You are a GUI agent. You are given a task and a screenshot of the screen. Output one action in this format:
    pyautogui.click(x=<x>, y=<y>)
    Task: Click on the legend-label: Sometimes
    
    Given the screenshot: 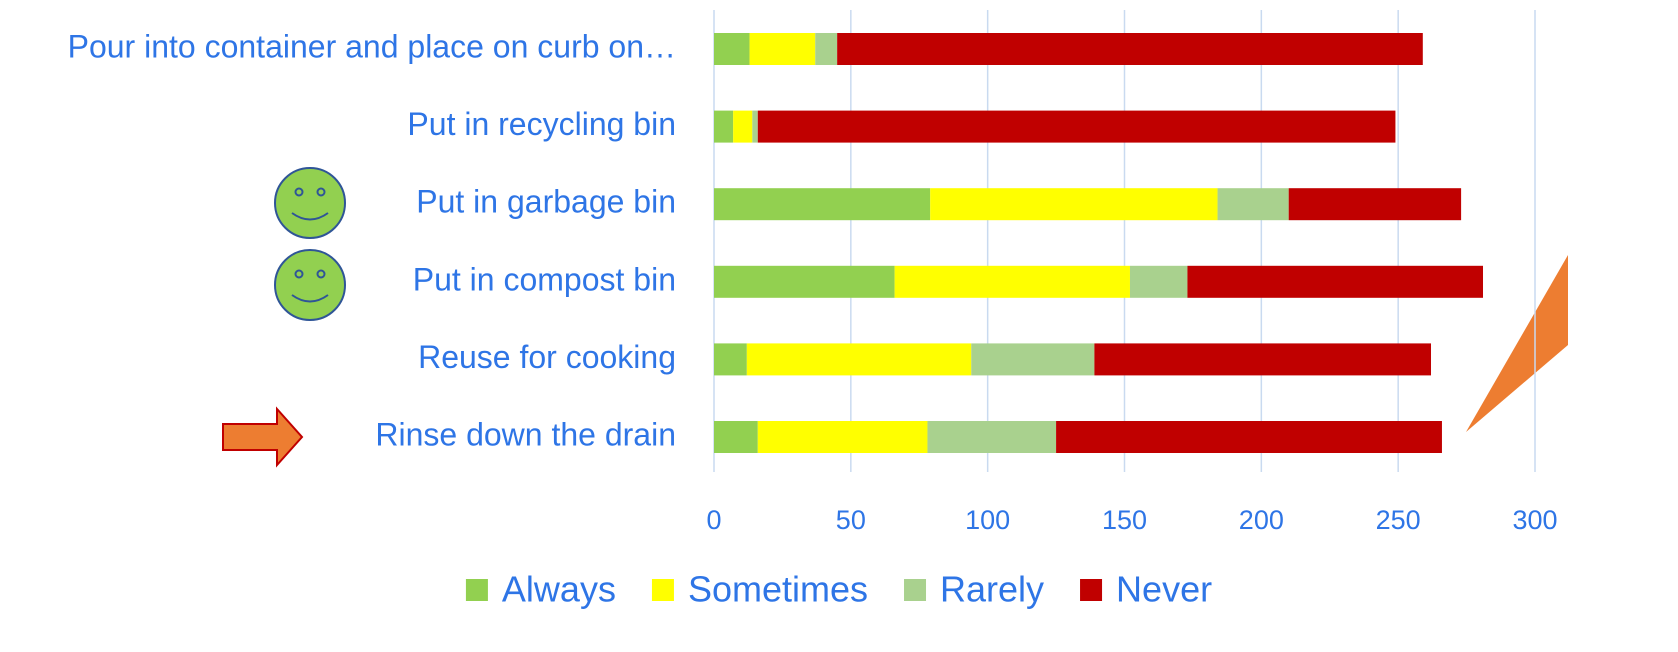 What is the action you would take?
    pyautogui.click(x=778, y=589)
    